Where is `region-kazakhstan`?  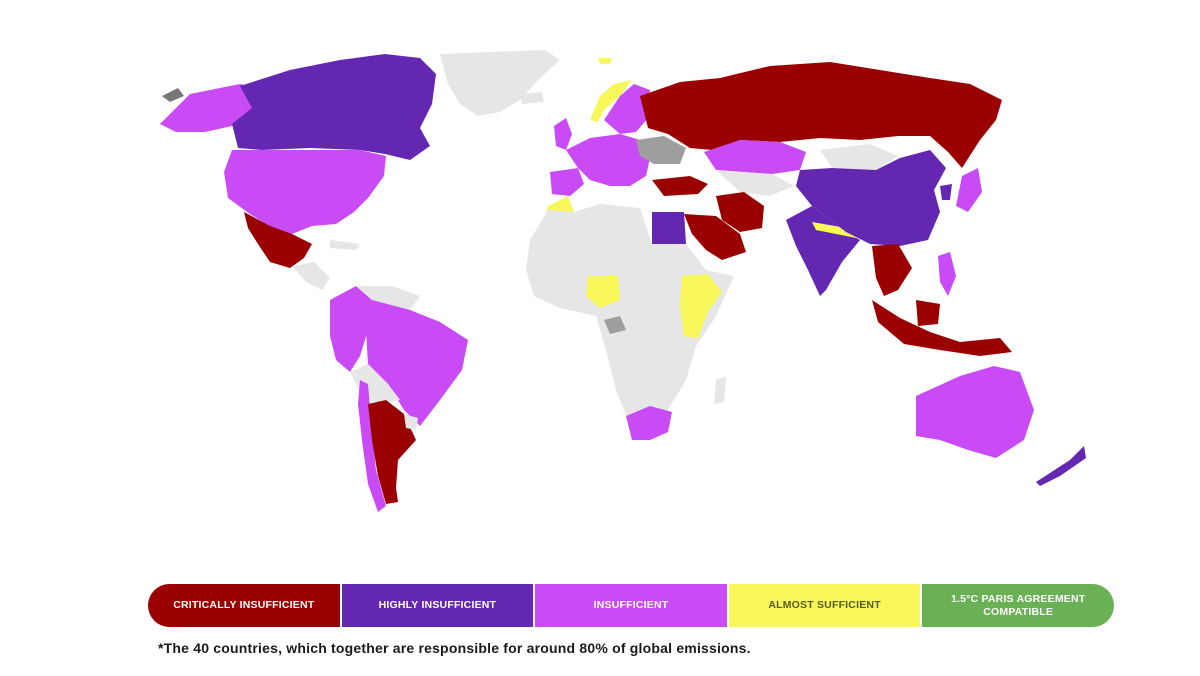 region-kazakhstan is located at coordinates (755, 157).